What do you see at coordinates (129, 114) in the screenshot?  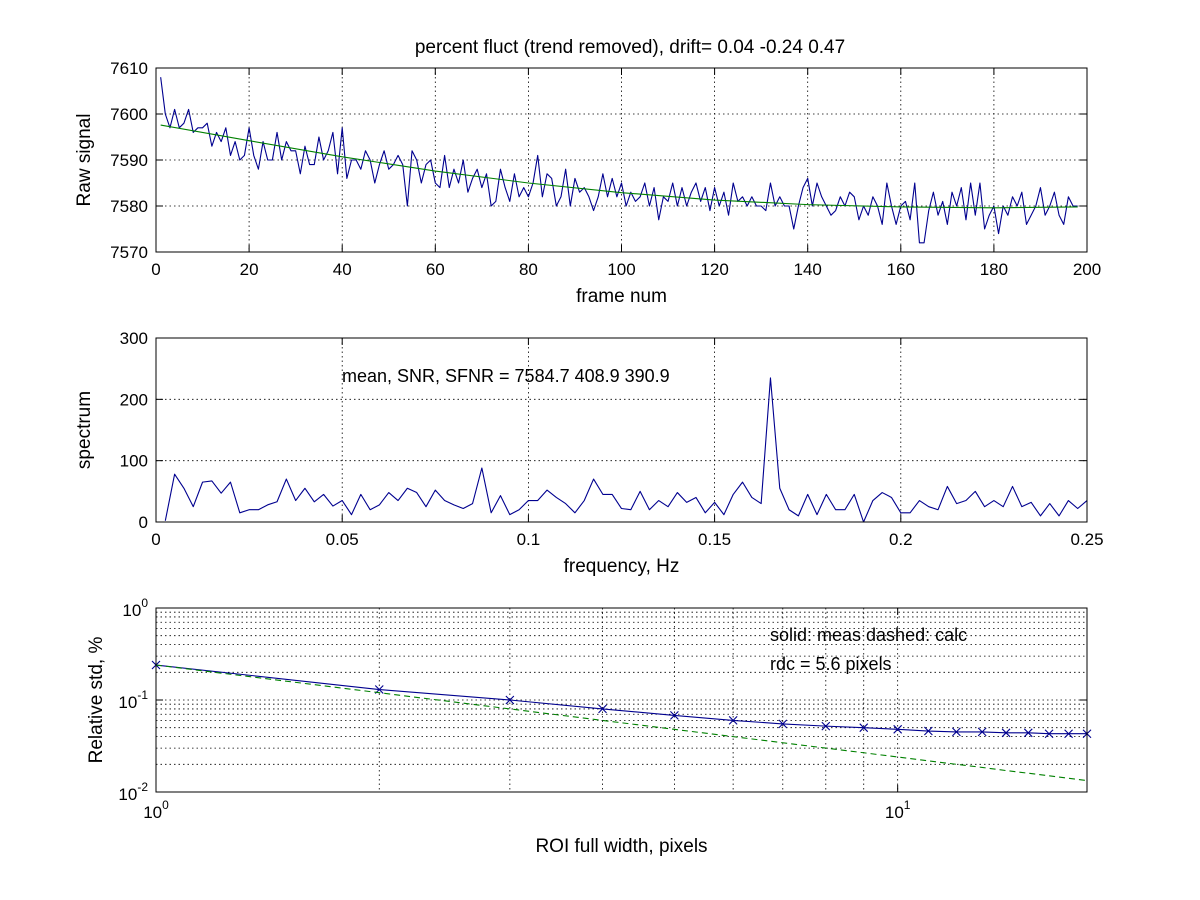 I see `y-tick-label: 7600` at bounding box center [129, 114].